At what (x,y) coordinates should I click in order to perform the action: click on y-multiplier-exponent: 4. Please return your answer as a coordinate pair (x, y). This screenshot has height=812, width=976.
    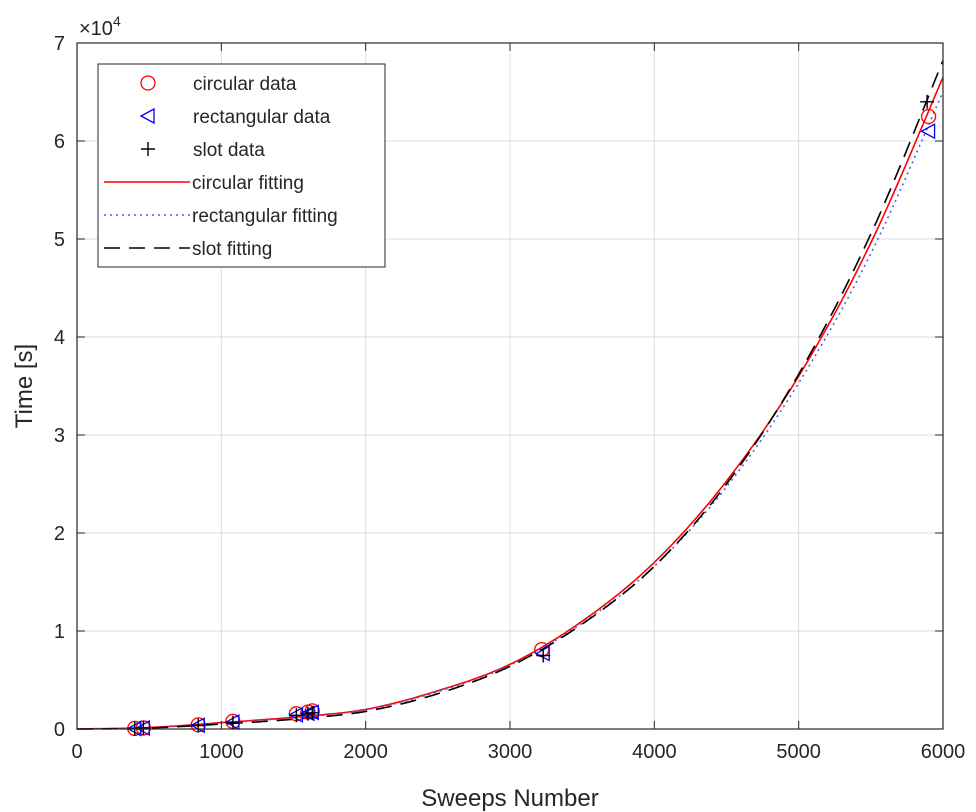
    Looking at the image, I should click on (117, 21).